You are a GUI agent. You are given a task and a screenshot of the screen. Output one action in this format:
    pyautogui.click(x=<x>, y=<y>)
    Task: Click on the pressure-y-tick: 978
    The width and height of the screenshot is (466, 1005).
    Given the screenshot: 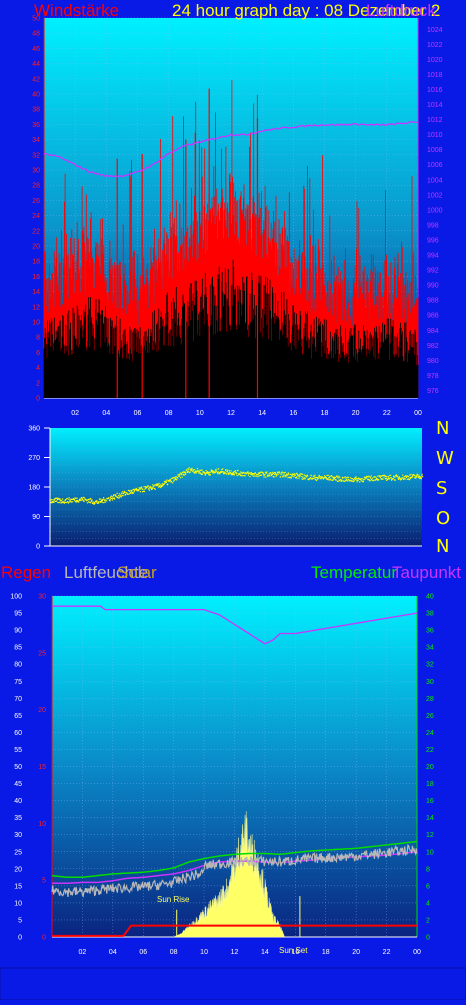 What is the action you would take?
    pyautogui.click(x=433, y=376)
    